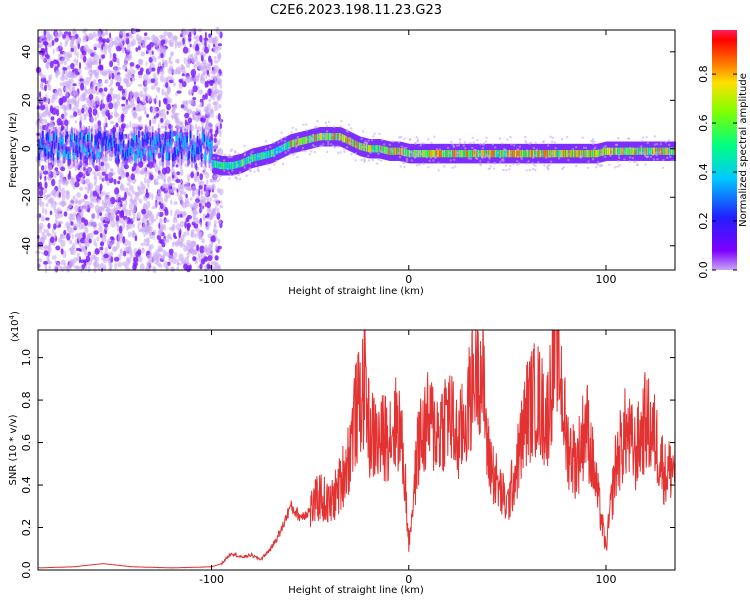 The width and height of the screenshot is (750, 600). Describe the element at coordinates (26, 197) in the screenshot. I see `spectrogram-y-tick-label: -20` at that location.